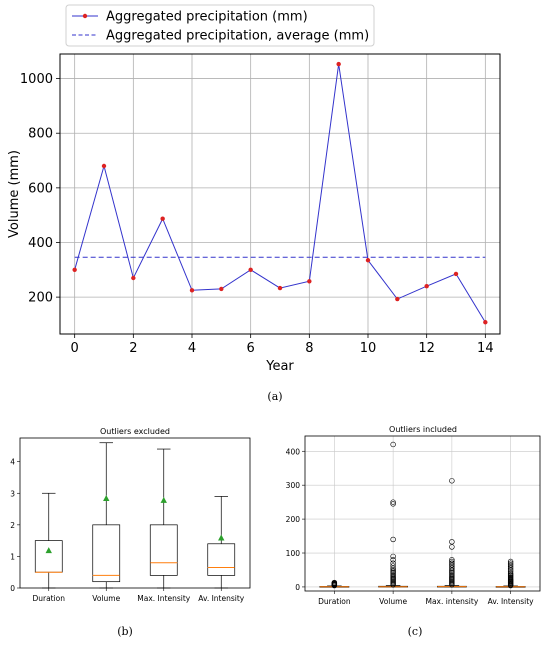 This screenshot has width=550, height=645. I want to click on x-tick-label: 2, so click(133, 348).